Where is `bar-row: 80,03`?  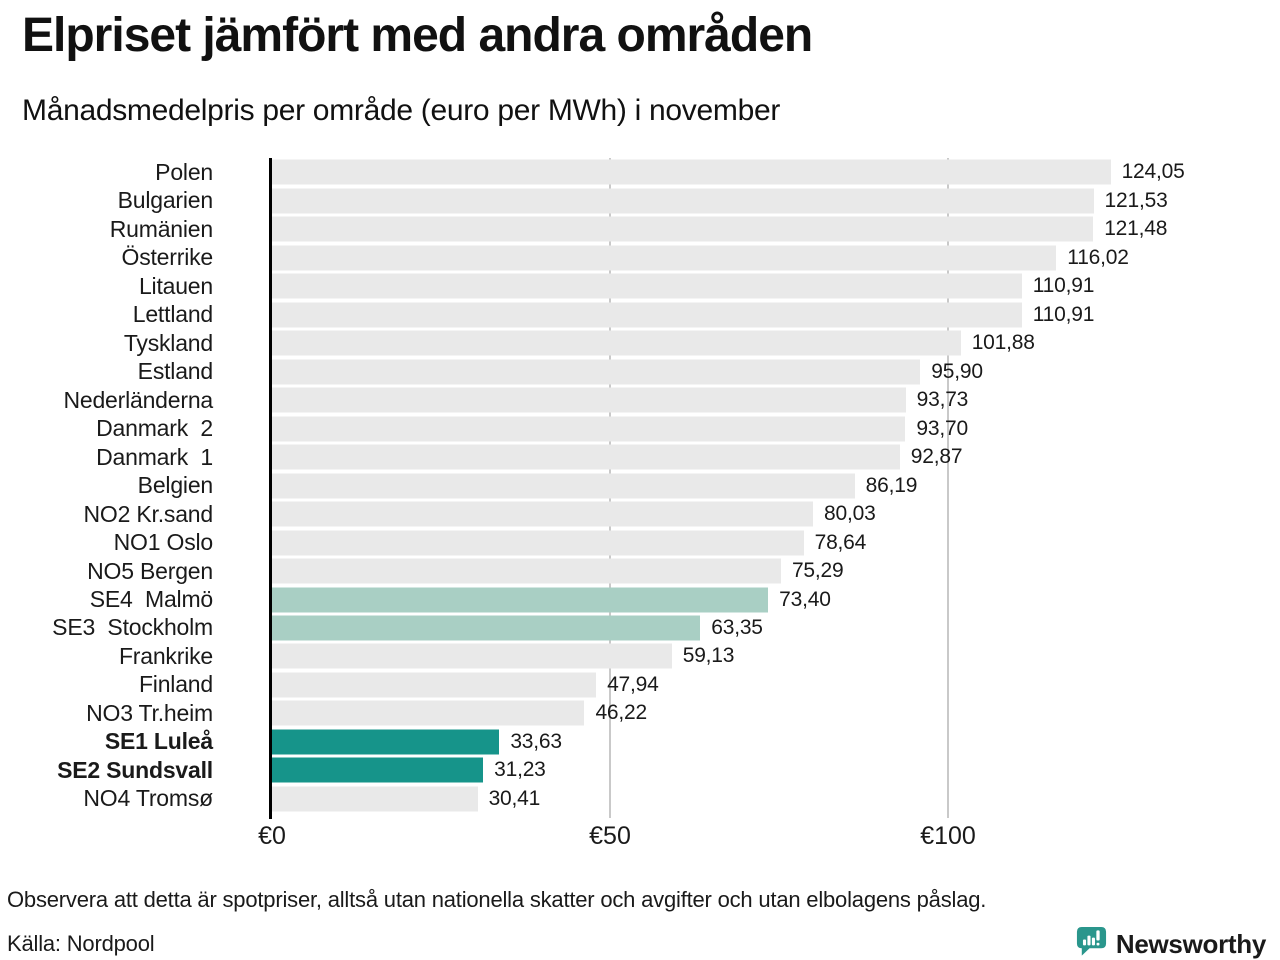
bar-row: 80,03 is located at coordinates (776, 514).